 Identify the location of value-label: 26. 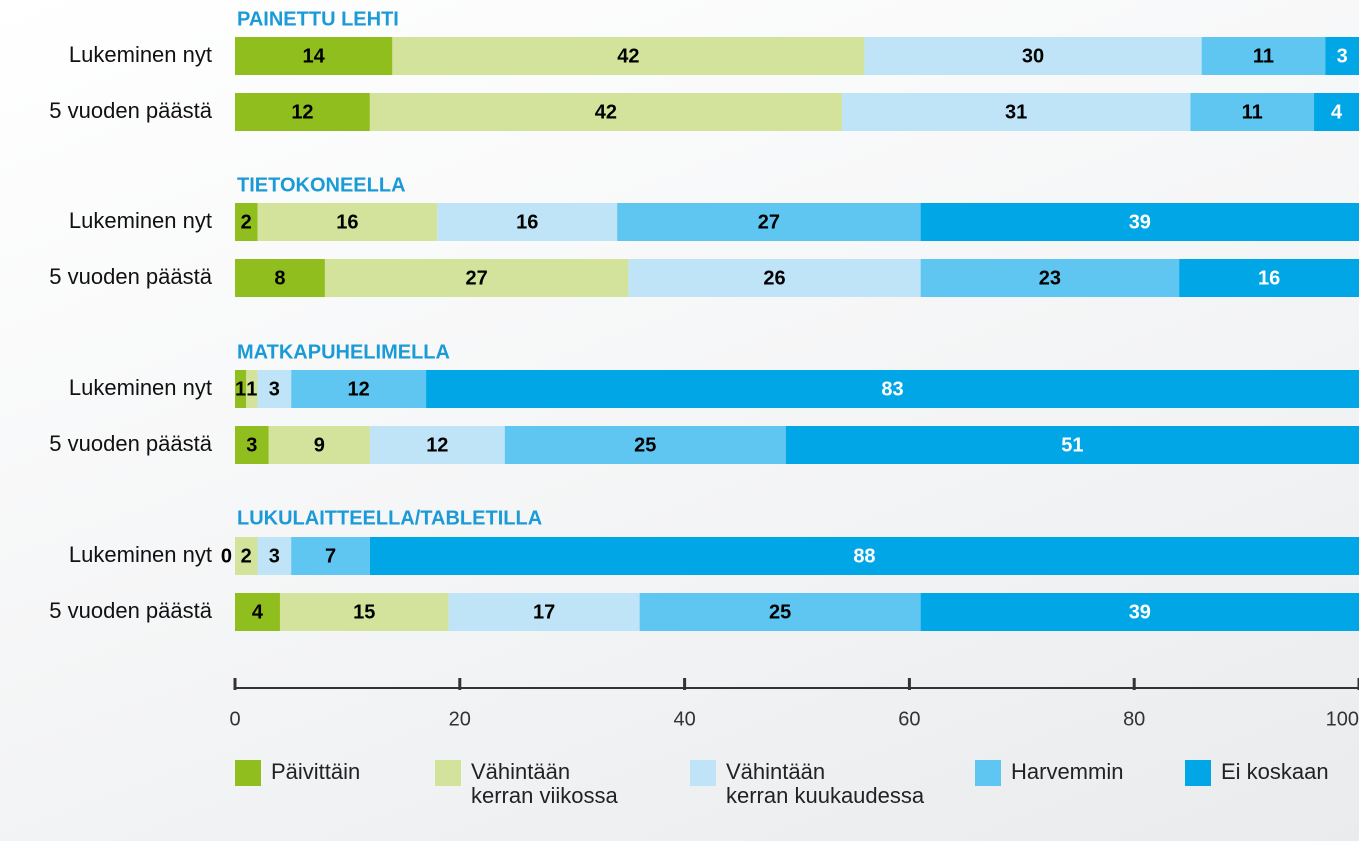
(774, 278).